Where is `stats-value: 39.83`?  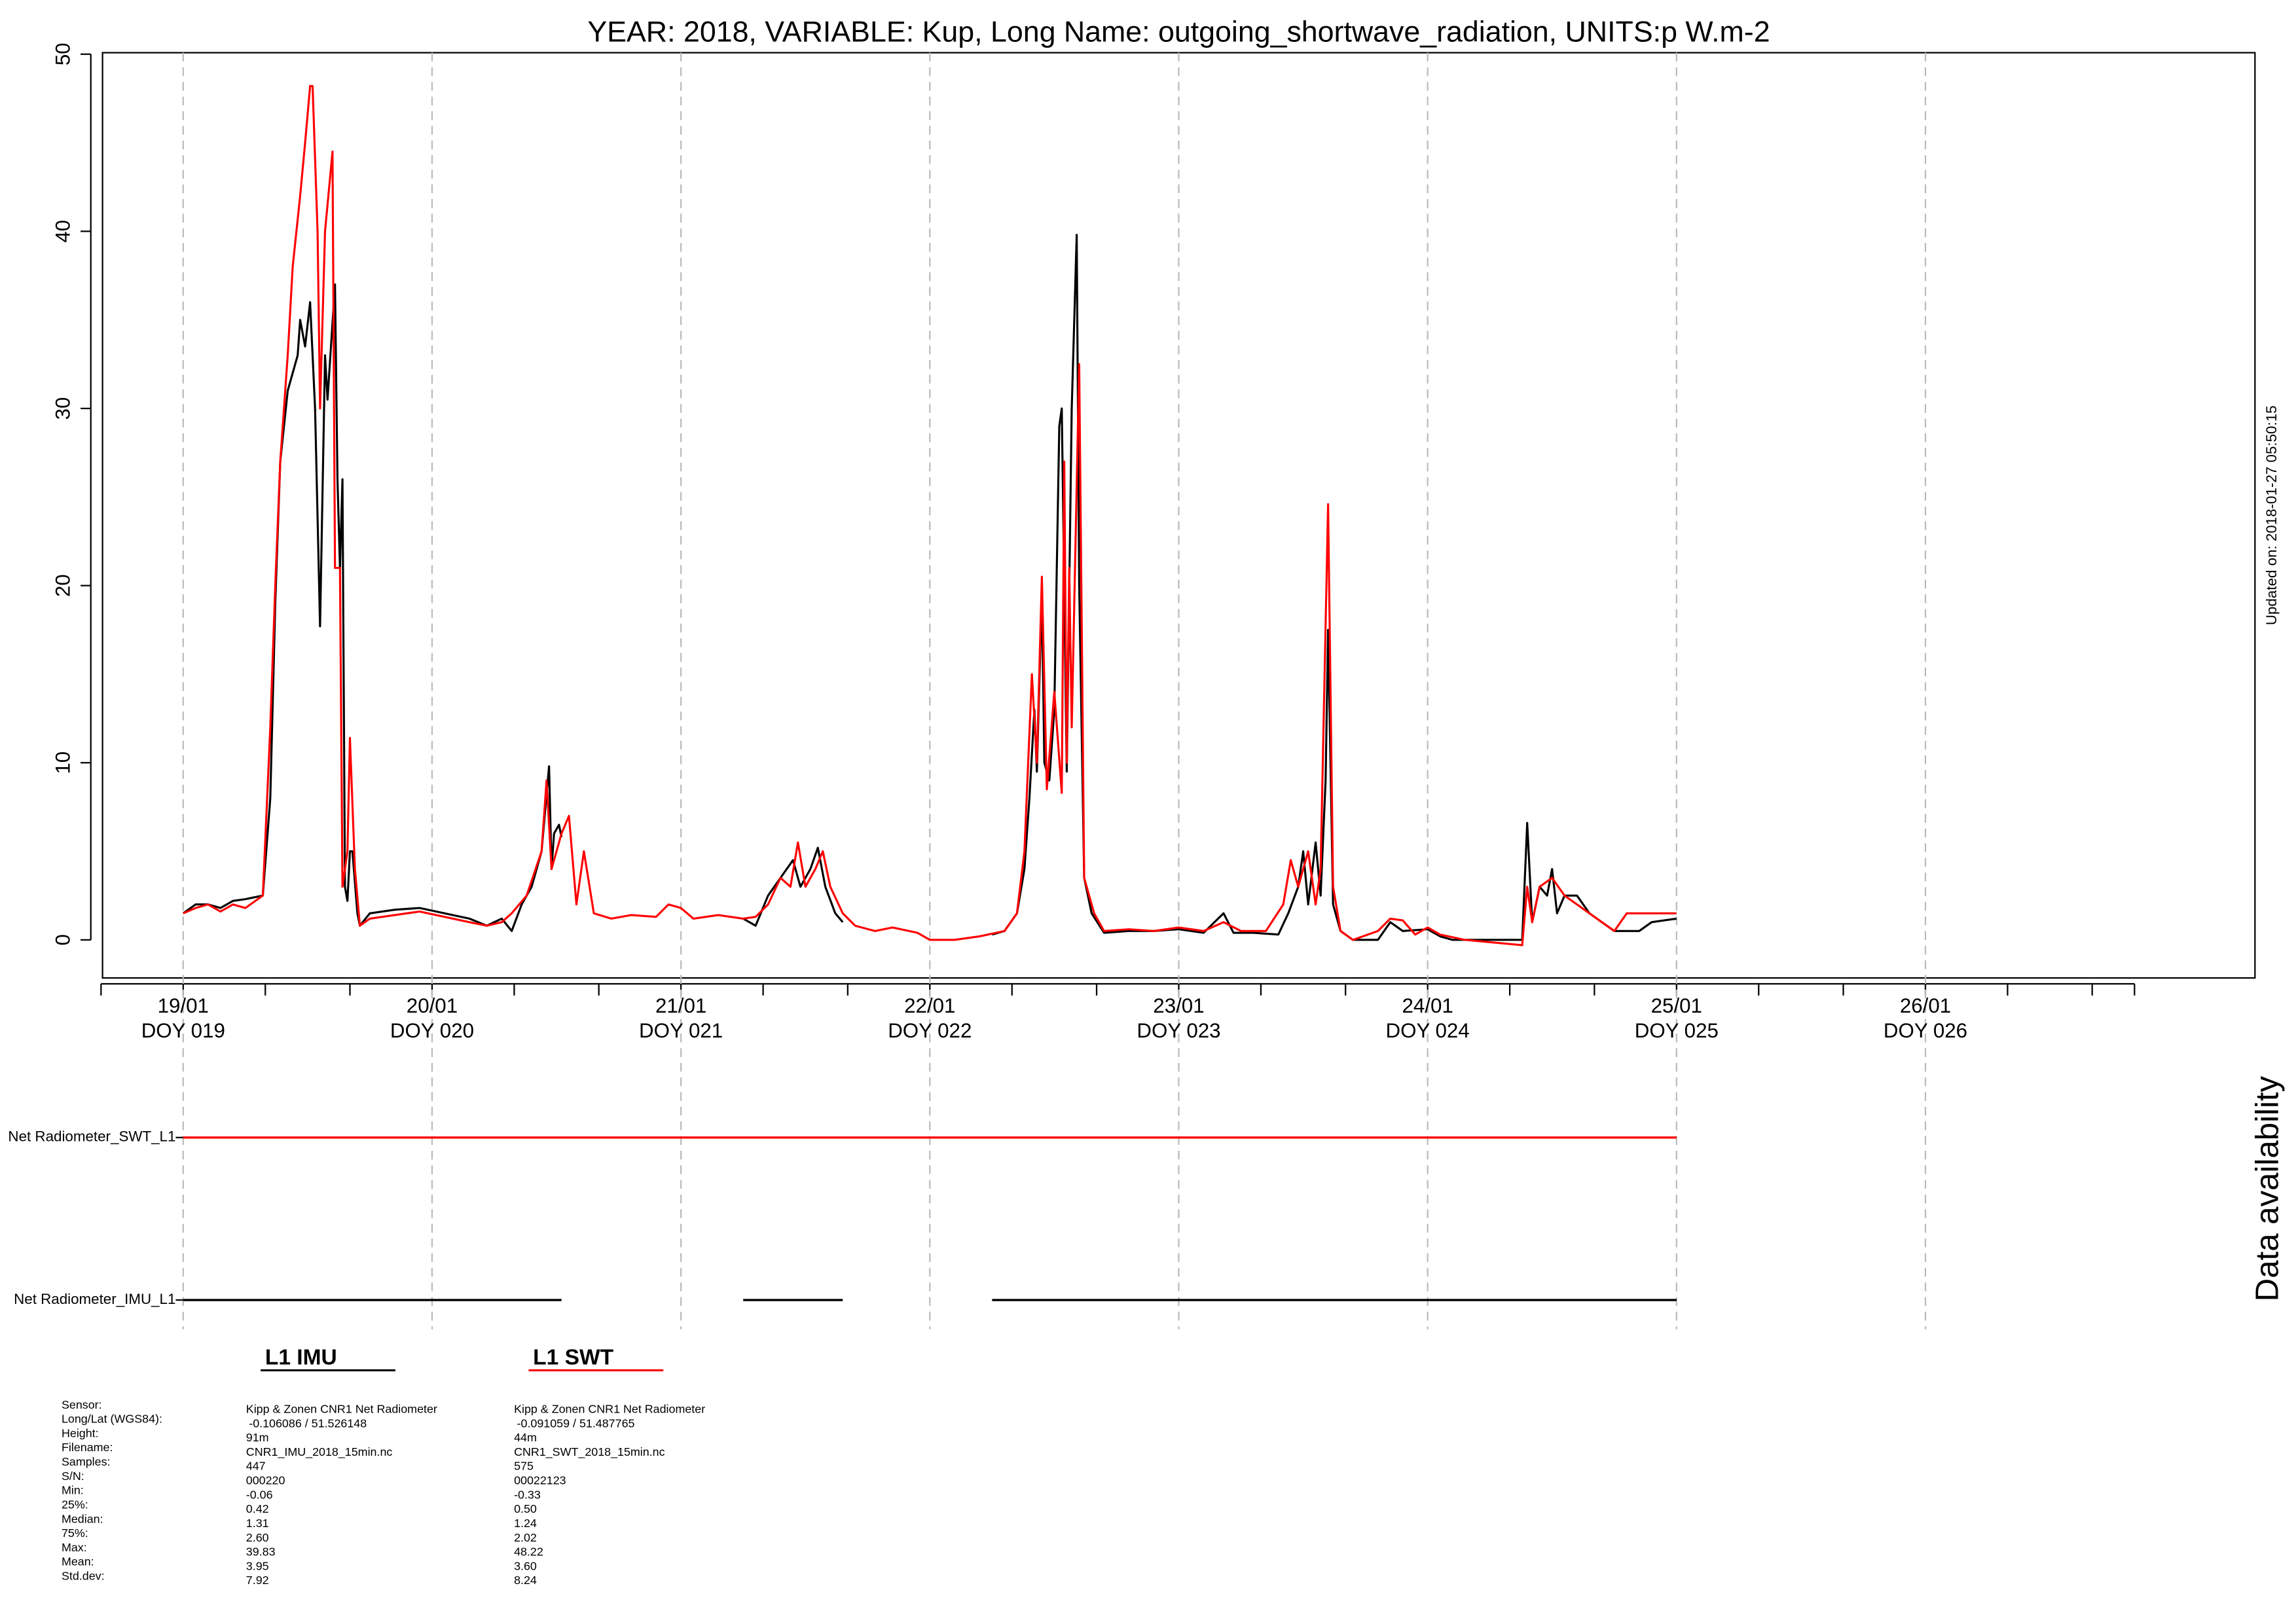
stats-value: 39.83 is located at coordinates (261, 1552).